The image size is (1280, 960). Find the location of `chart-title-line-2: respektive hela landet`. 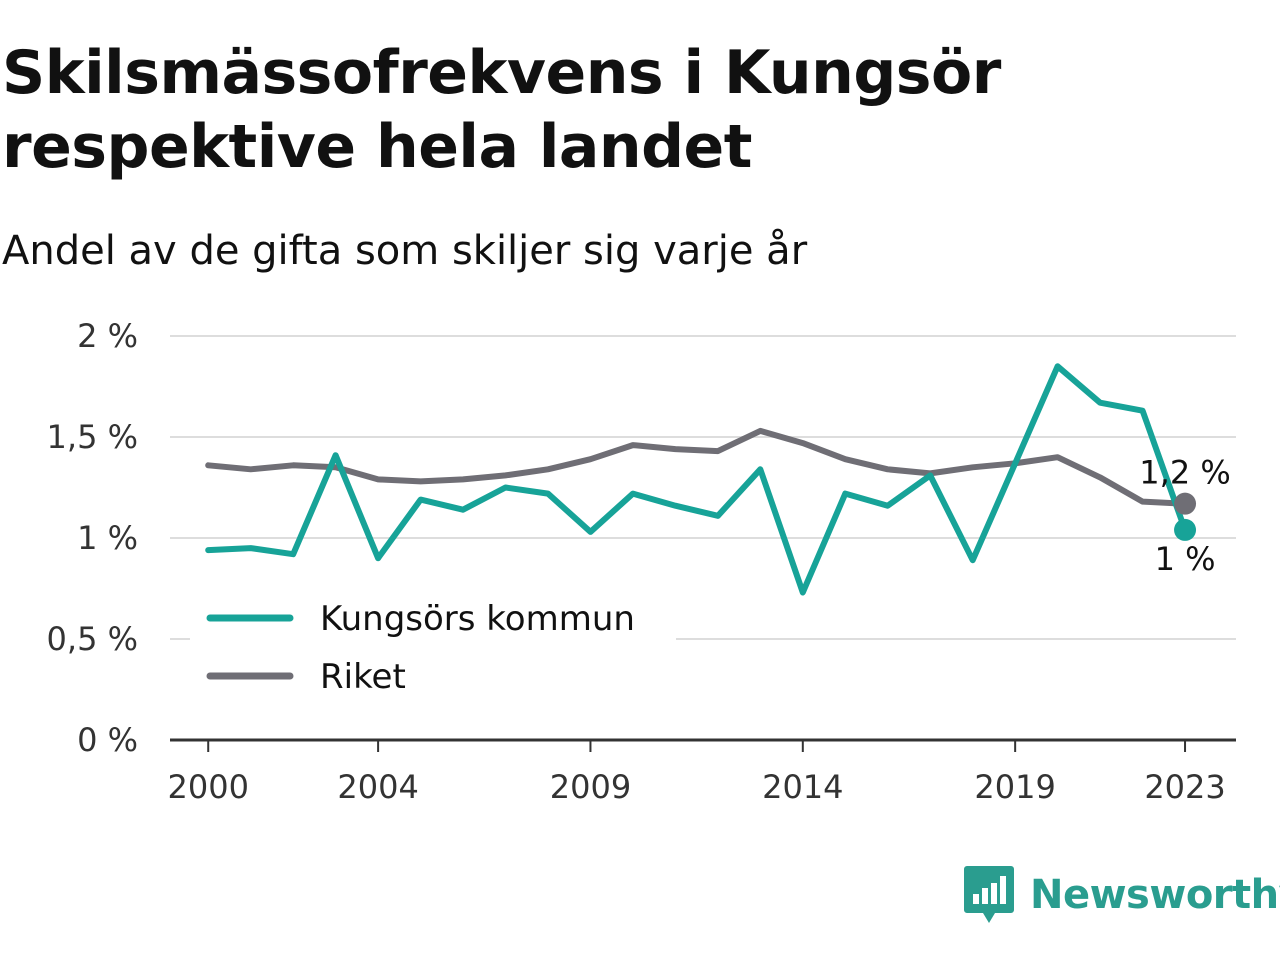

chart-title-line-2: respektive hela landet is located at coordinates (377, 147).